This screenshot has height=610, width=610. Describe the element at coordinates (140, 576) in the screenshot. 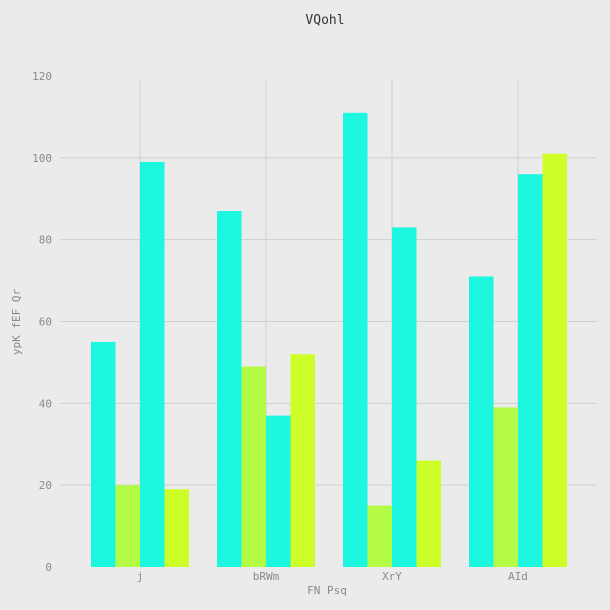

I see `x-tick-label: j` at that location.